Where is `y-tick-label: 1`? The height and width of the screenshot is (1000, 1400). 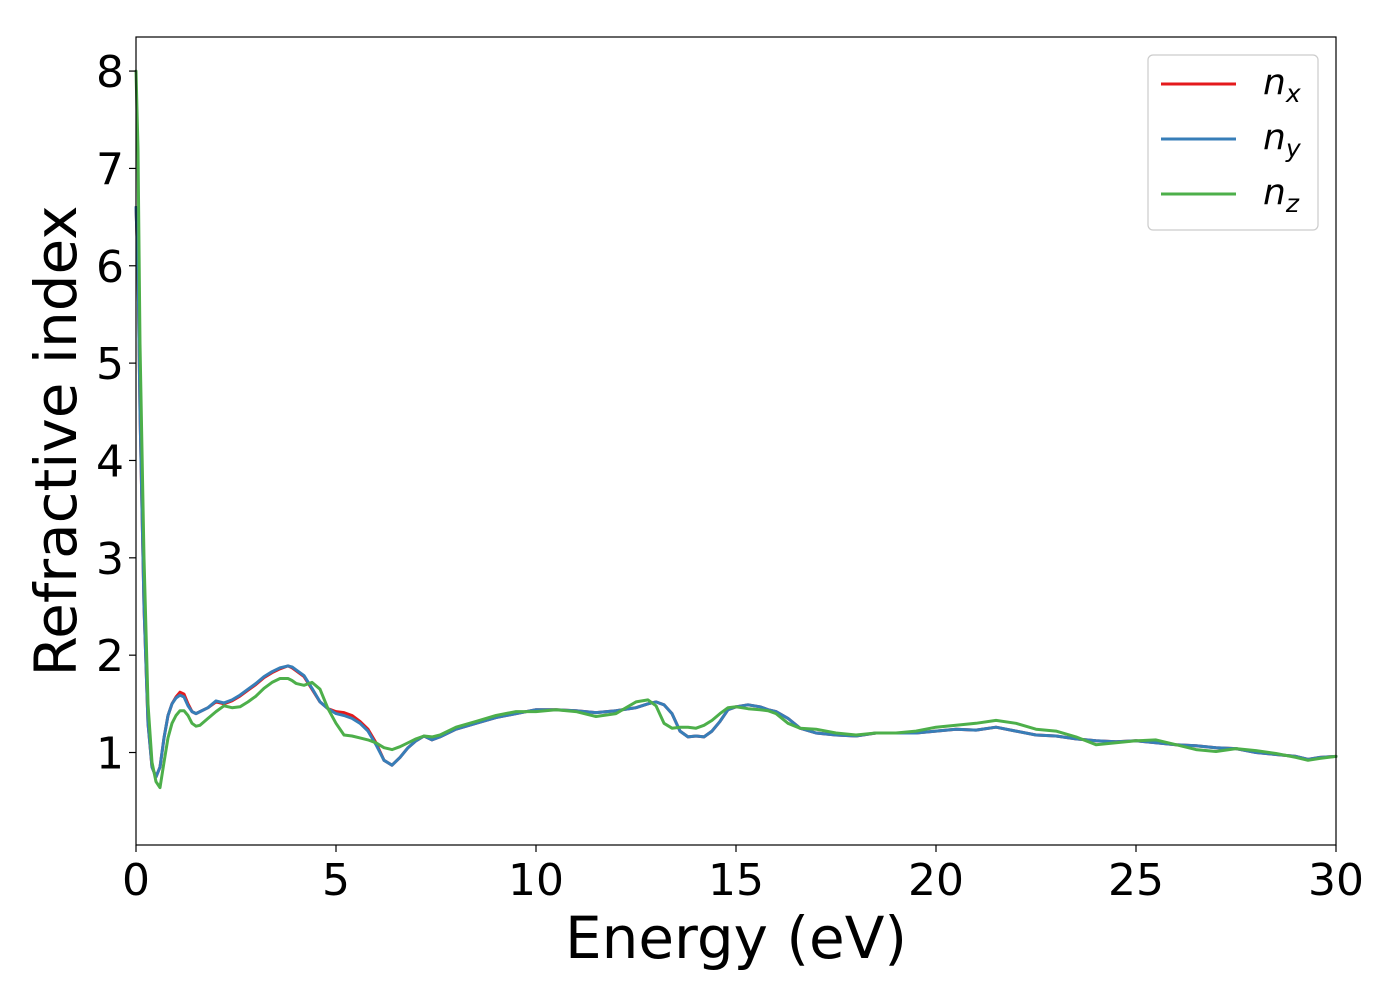 y-tick-label: 1 is located at coordinates (110, 754).